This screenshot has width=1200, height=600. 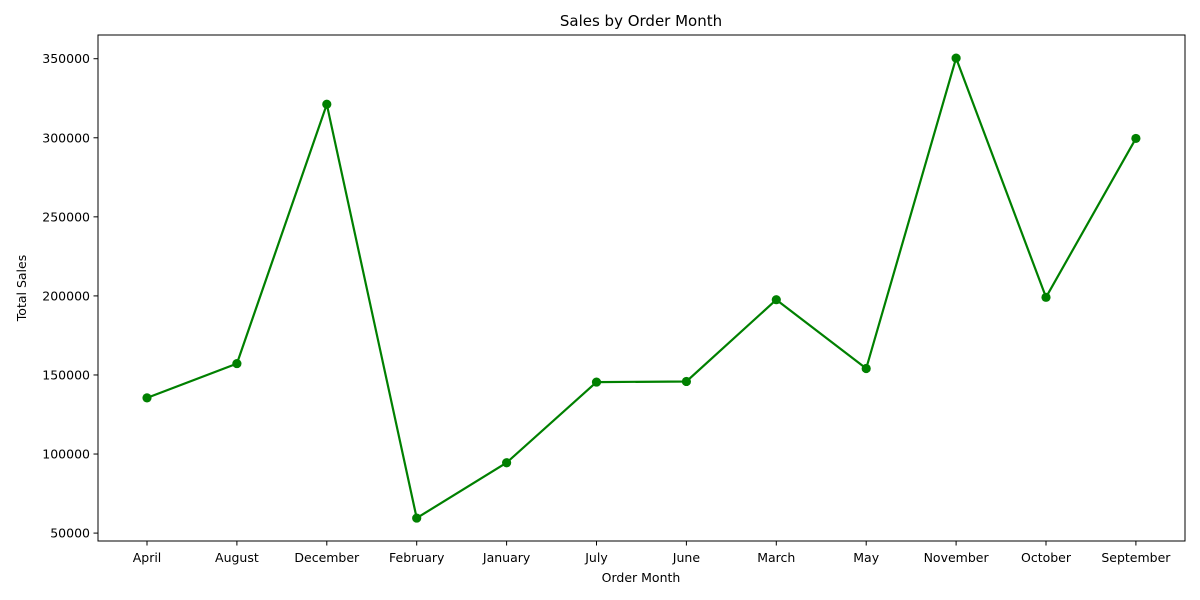 I want to click on x-tick-label: January, so click(x=506, y=557).